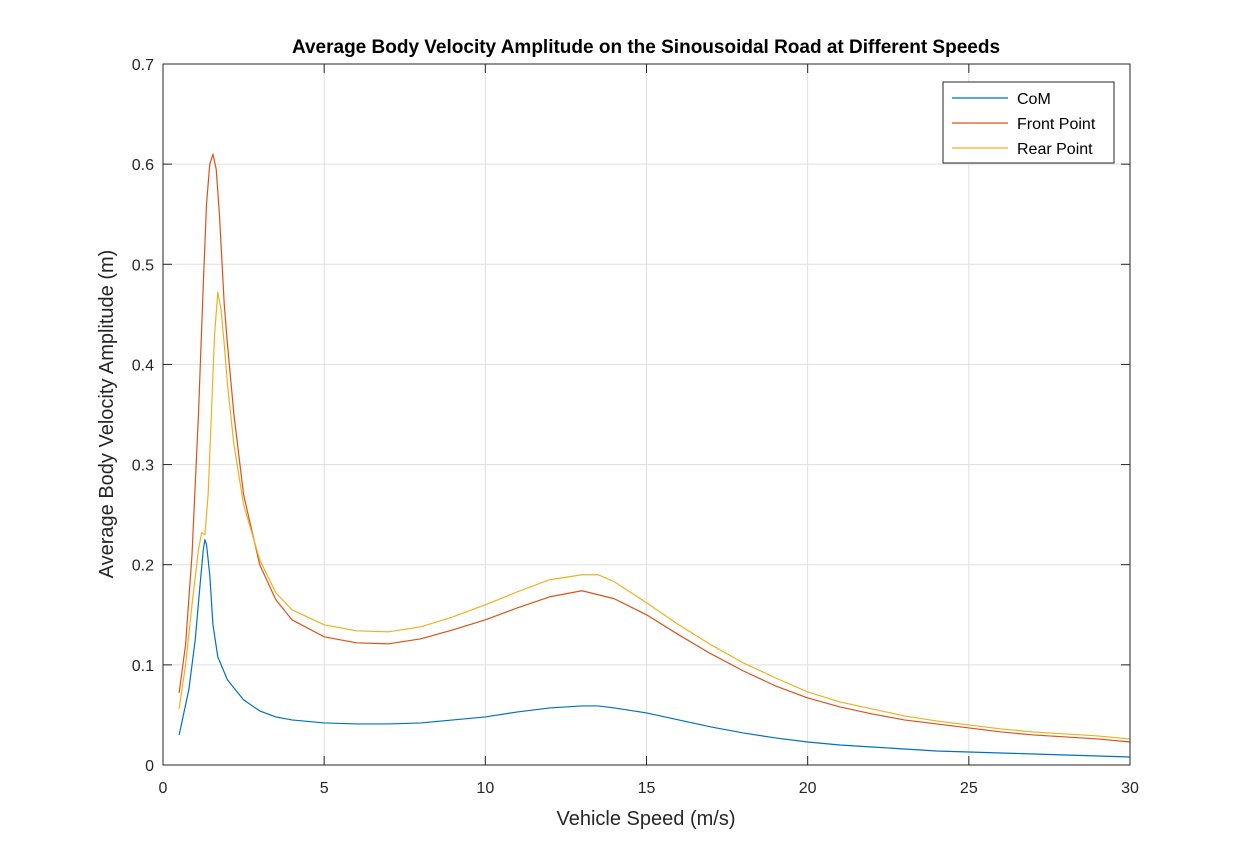 Image resolution: width=1250 pixels, height=859 pixels. What do you see at coordinates (143, 265) in the screenshot?
I see `y-tick-label: 0.5` at bounding box center [143, 265].